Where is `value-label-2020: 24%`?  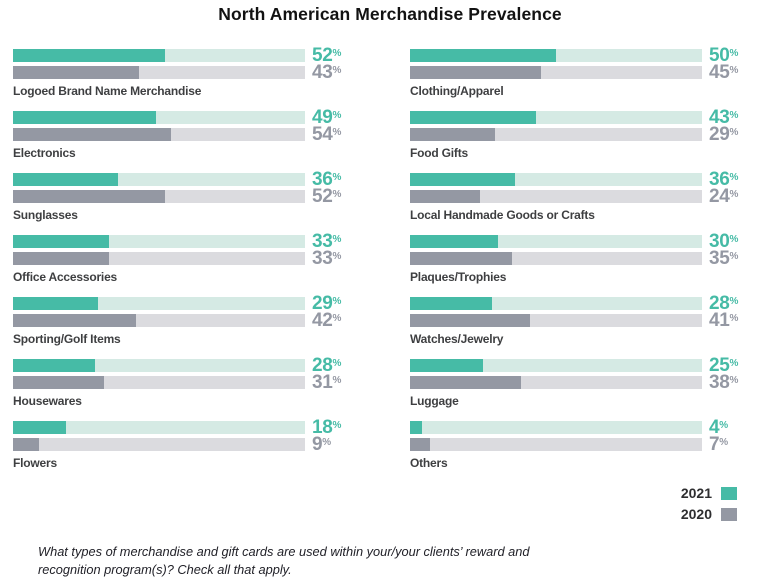
value-label-2020: 24% is located at coordinates (724, 196).